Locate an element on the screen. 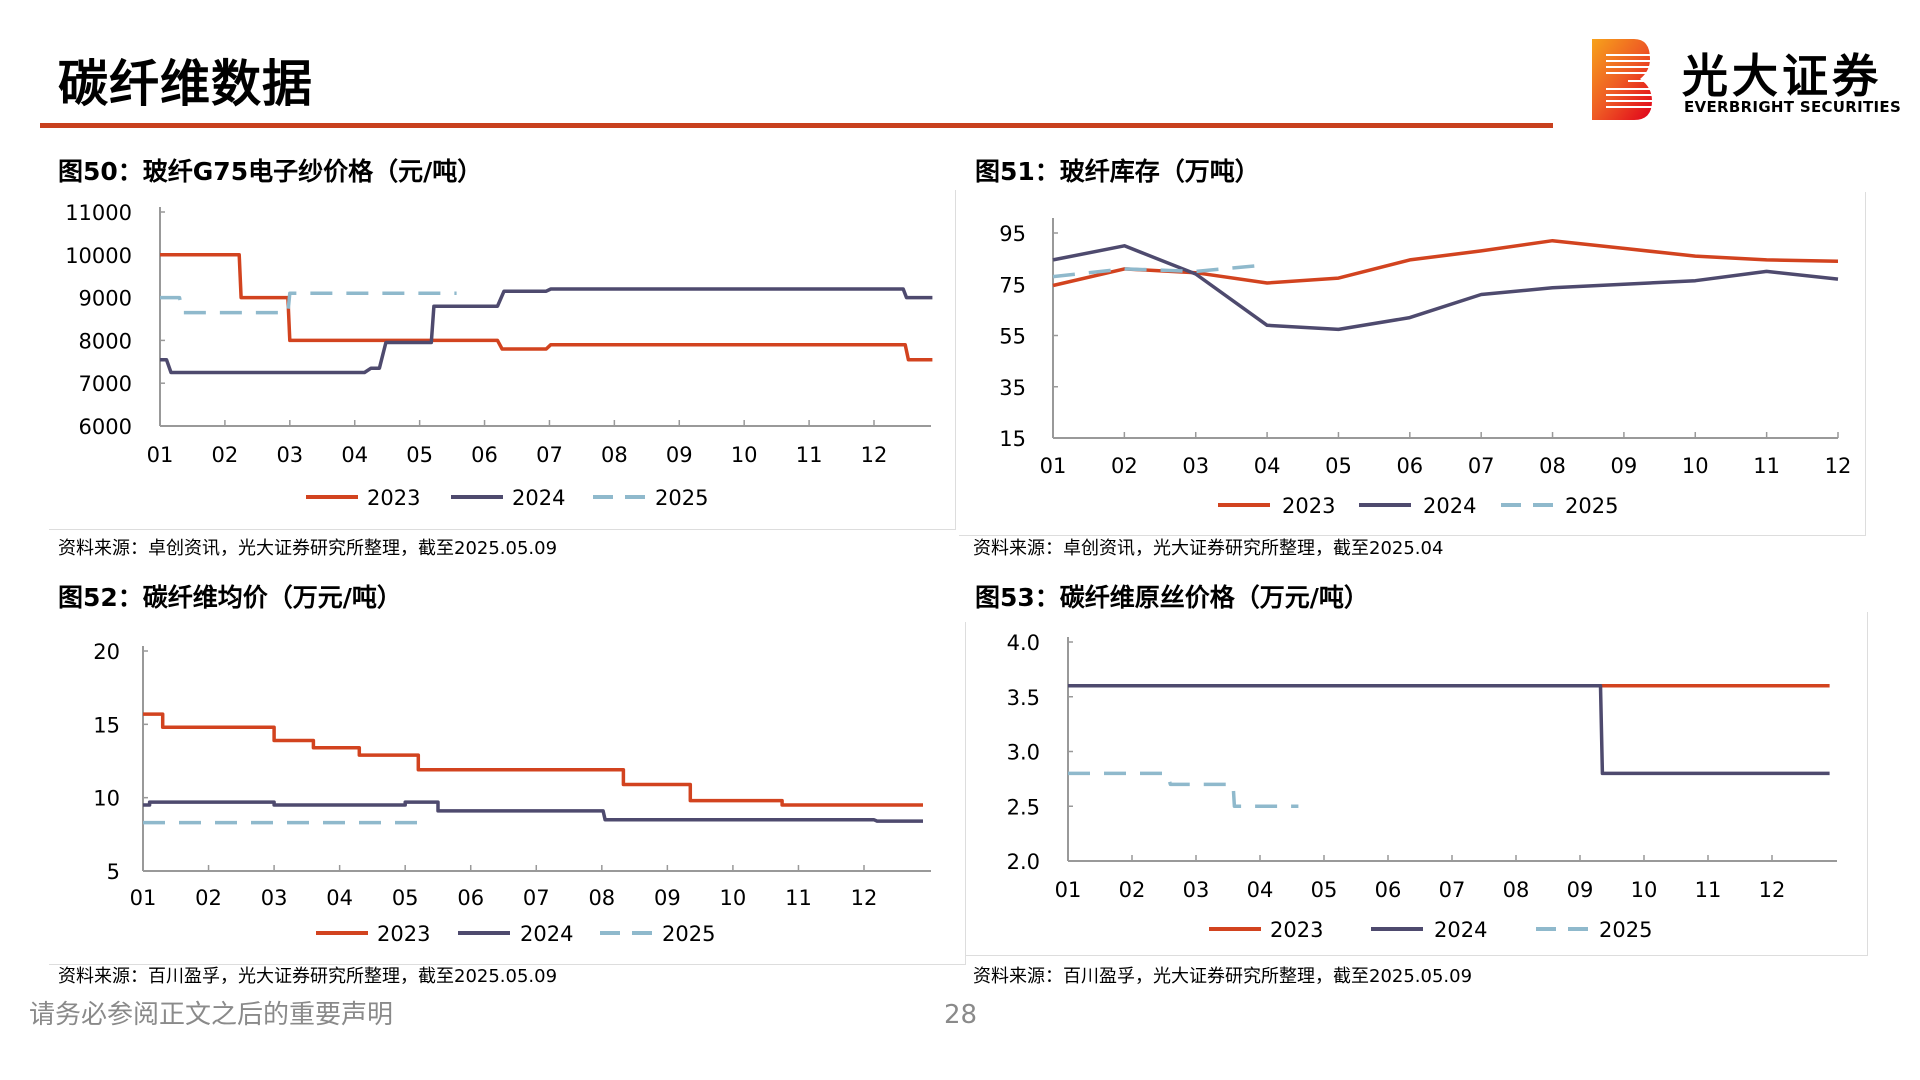  page-number: 28 is located at coordinates (961, 1015).